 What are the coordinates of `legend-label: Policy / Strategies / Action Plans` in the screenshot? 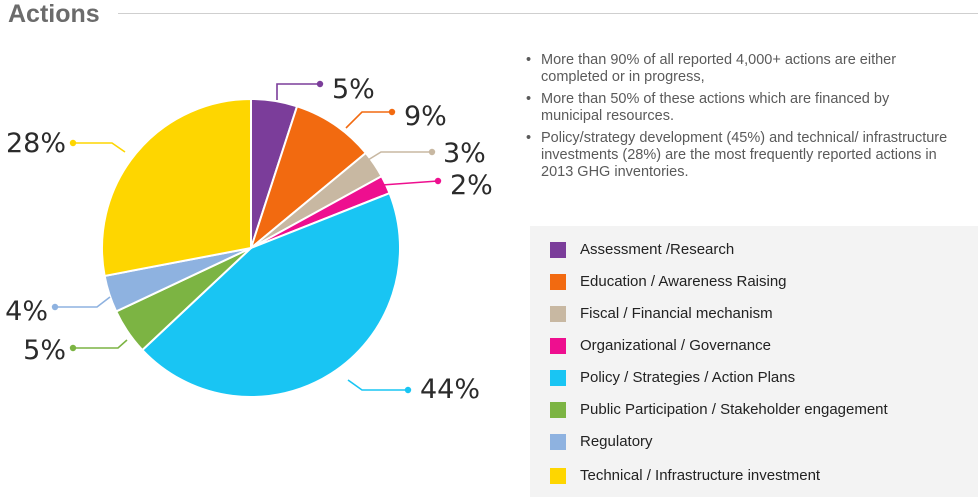 It's located at (688, 377).